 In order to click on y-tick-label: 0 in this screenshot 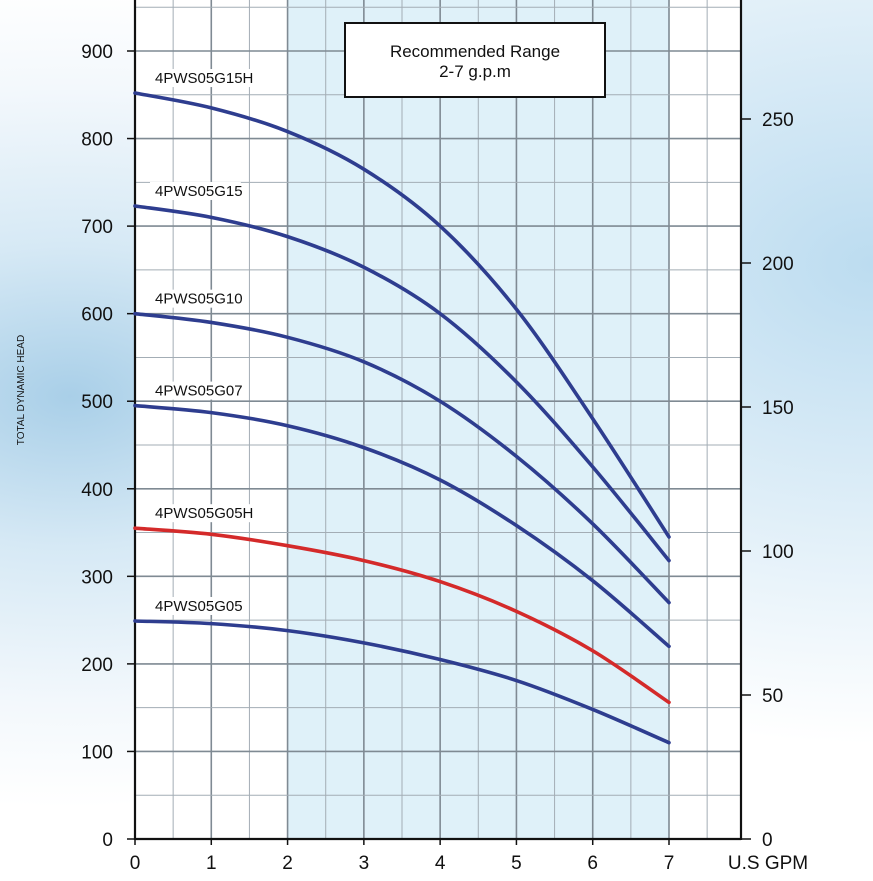, I will do `click(107, 840)`.